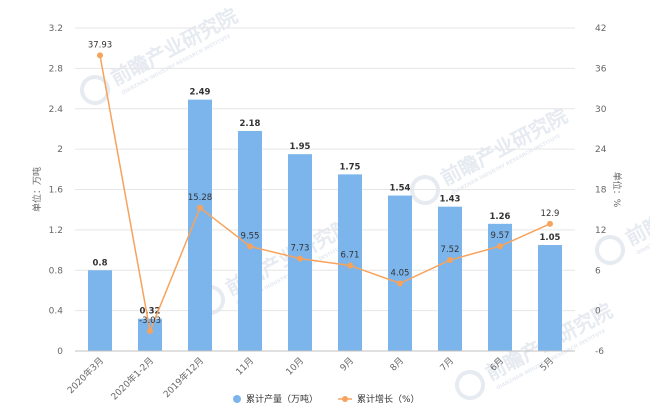 This screenshot has height=420, width=650. Describe the element at coordinates (56, 29) in the screenshot. I see `left-tick-label: 3.2` at that location.